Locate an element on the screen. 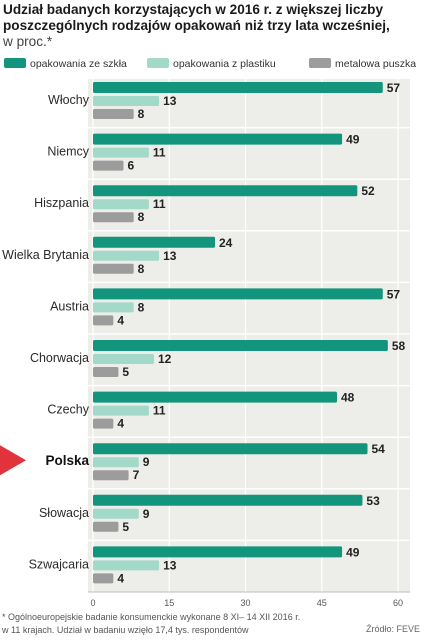 This screenshot has width=424, height=640. value-label-2-5: 5 is located at coordinates (125, 372).